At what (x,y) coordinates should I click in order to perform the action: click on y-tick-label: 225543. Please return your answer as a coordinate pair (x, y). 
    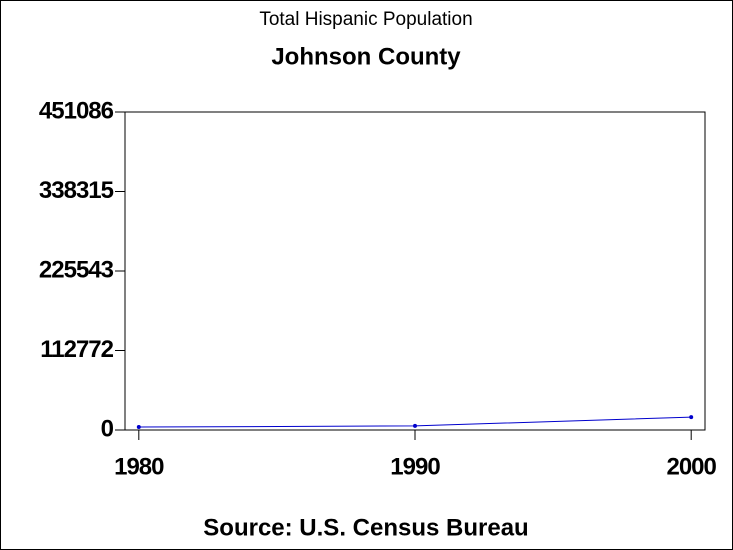
    Looking at the image, I should click on (76, 269).